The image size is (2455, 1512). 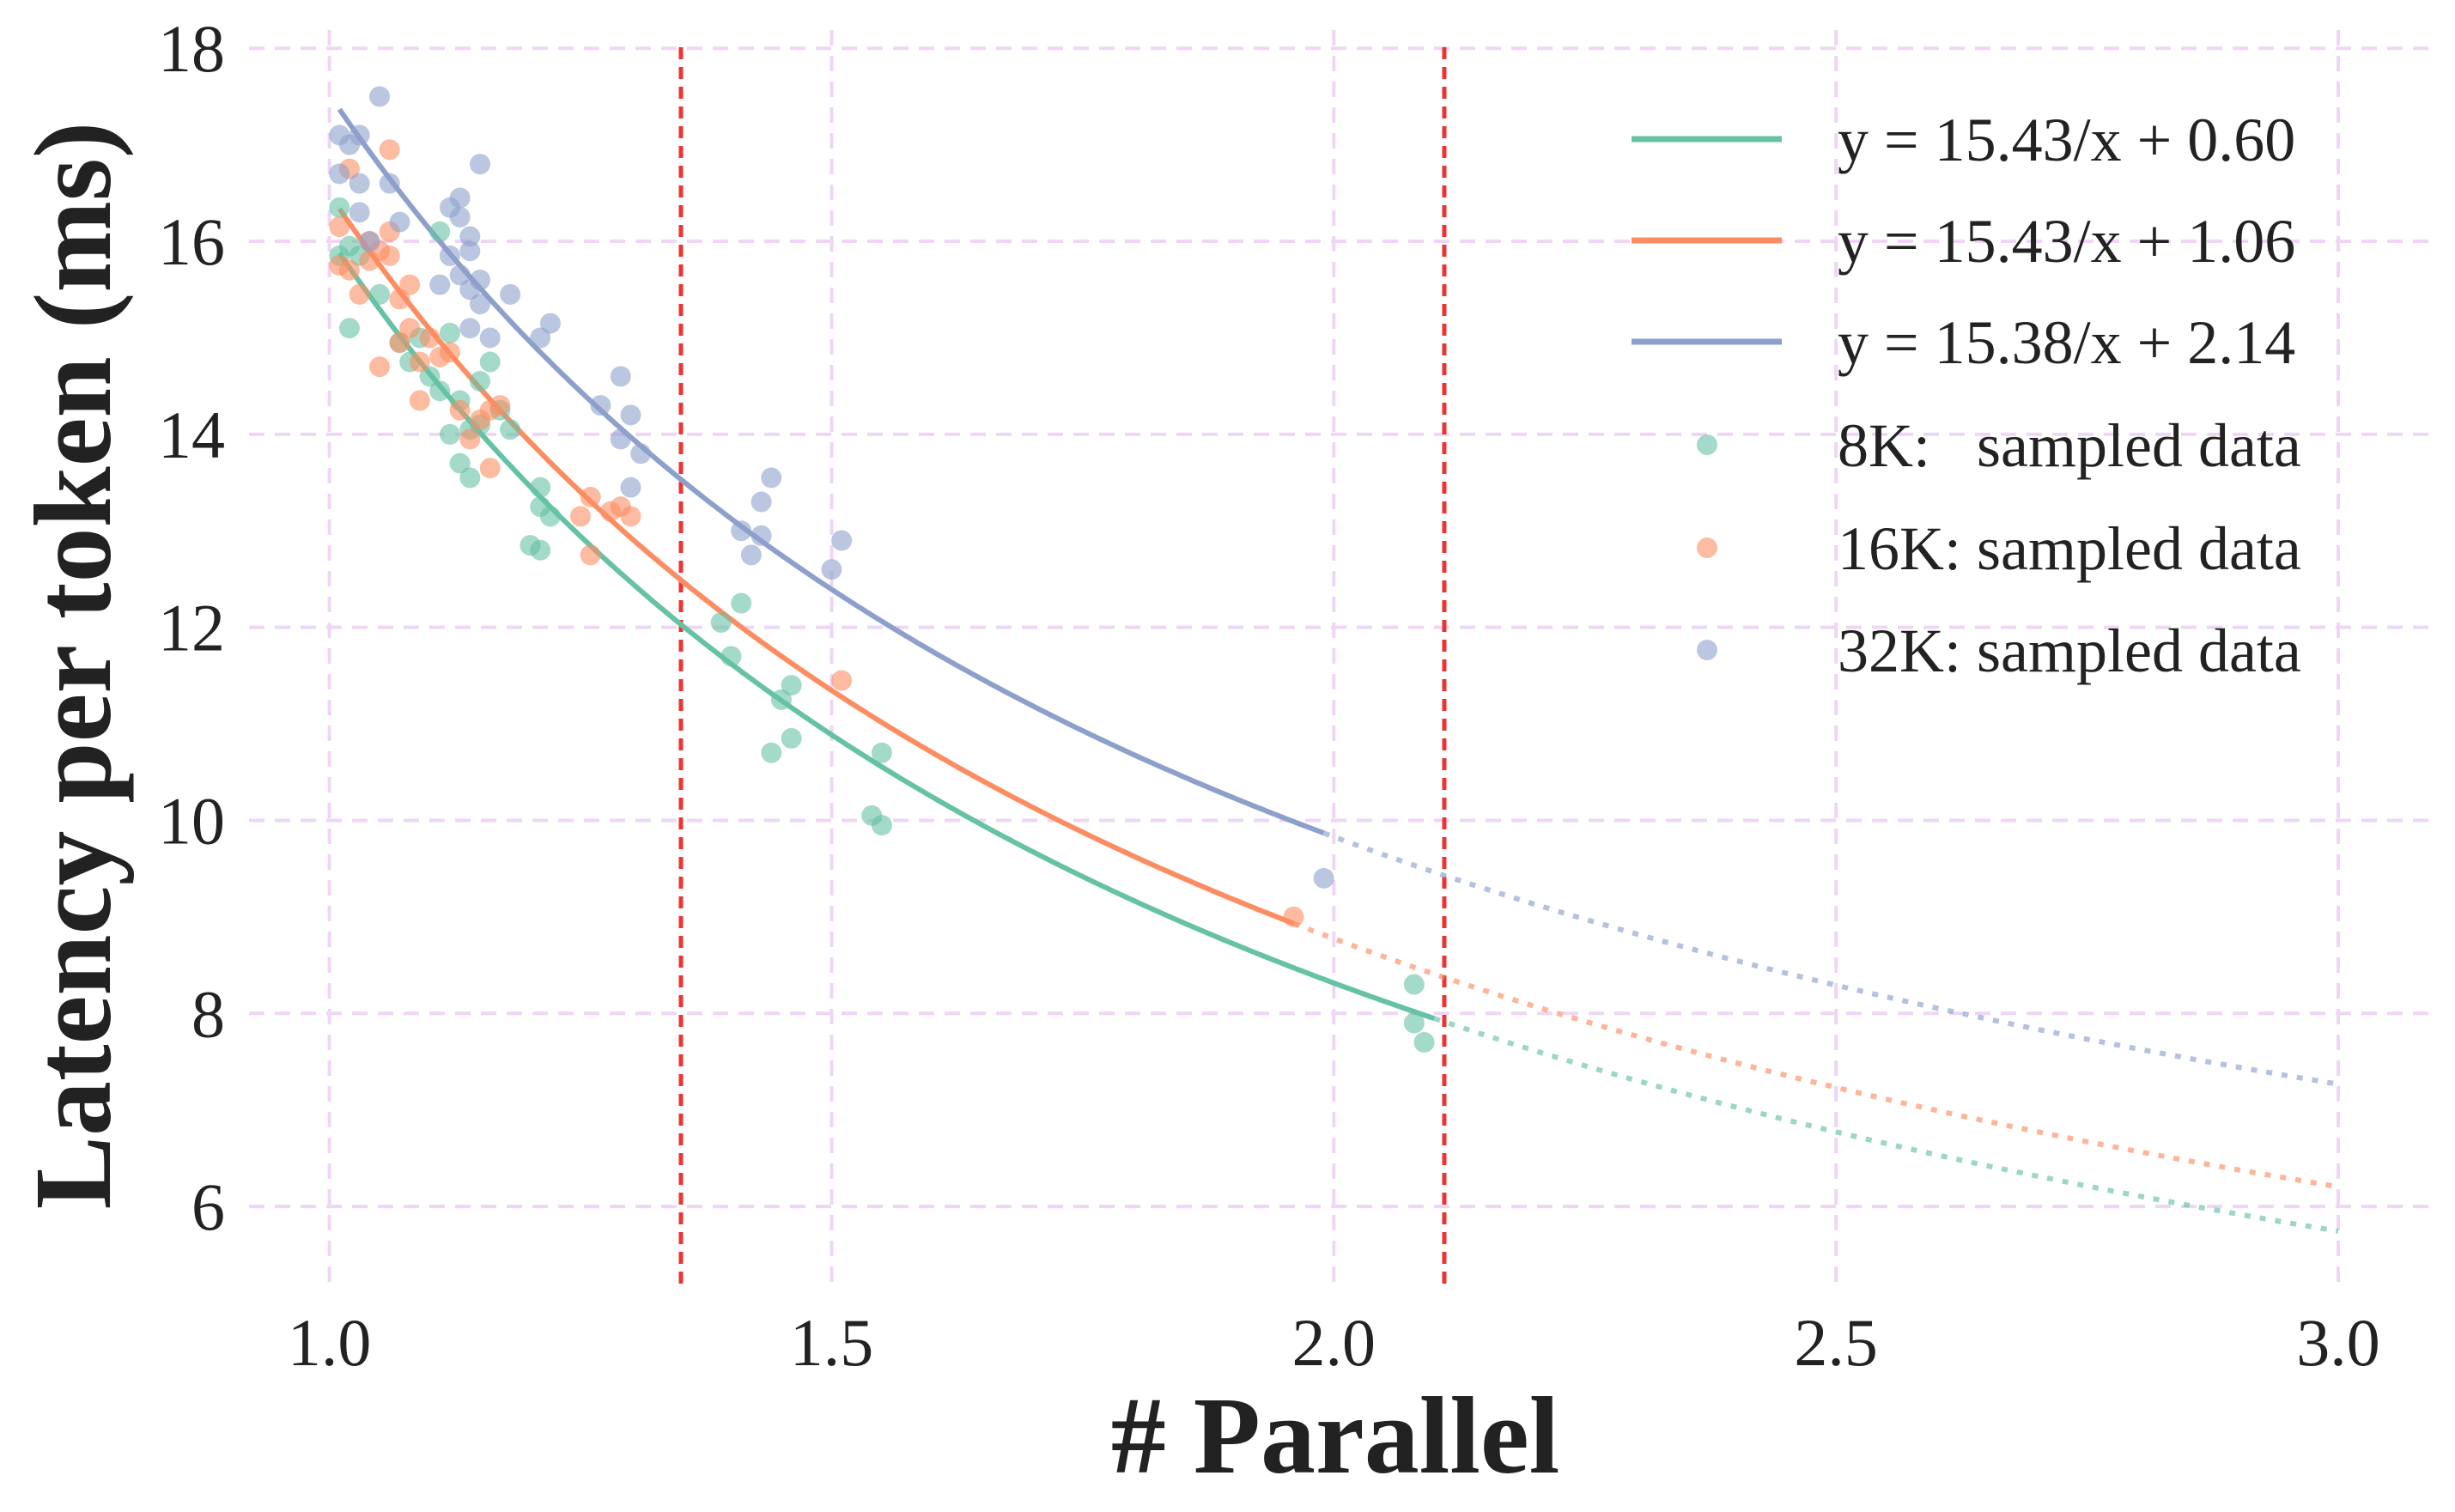 I want to click on x-tick-label-3: 2.5, so click(x=1836, y=1342).